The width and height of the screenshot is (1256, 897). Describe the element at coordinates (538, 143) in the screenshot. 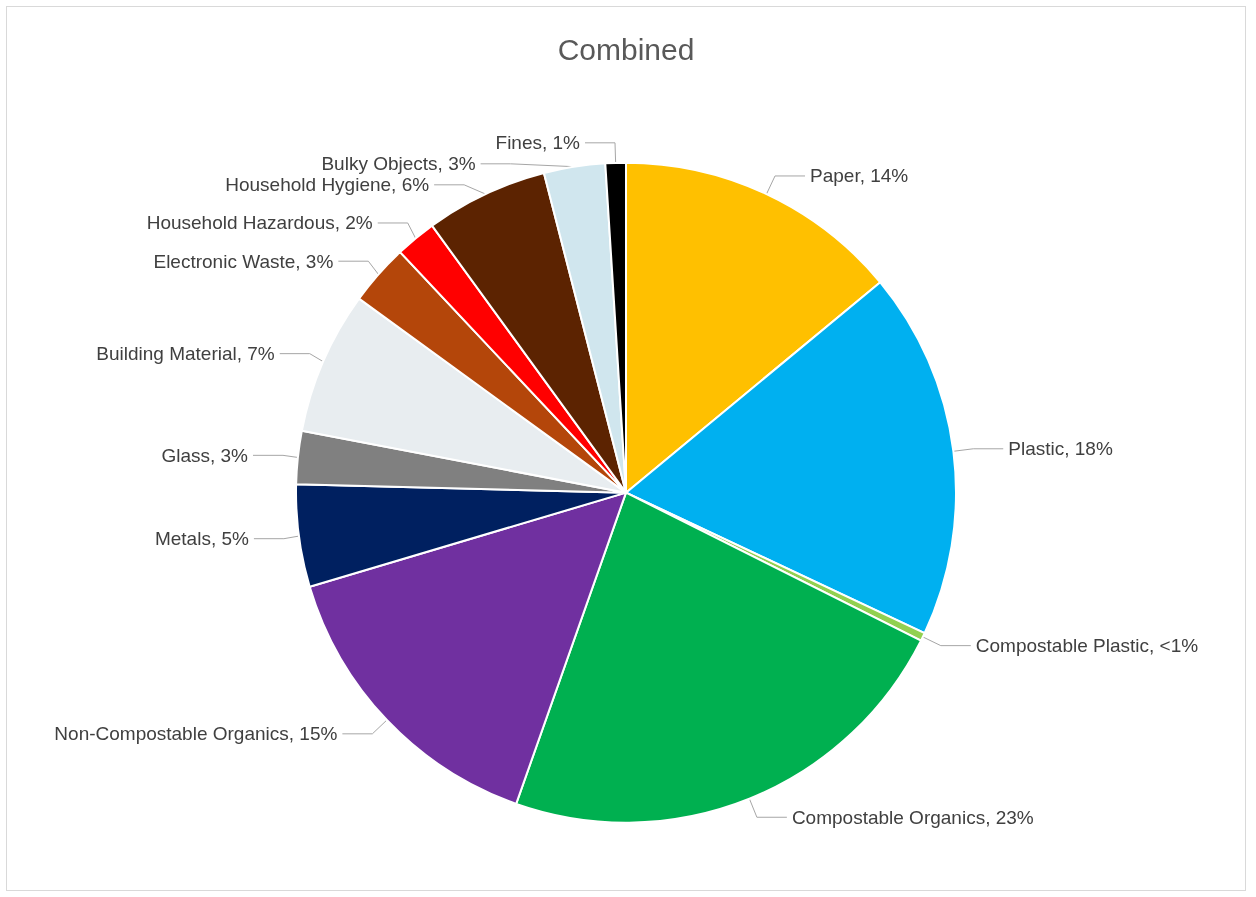

I see `slice-label: Fines, 1%` at that location.